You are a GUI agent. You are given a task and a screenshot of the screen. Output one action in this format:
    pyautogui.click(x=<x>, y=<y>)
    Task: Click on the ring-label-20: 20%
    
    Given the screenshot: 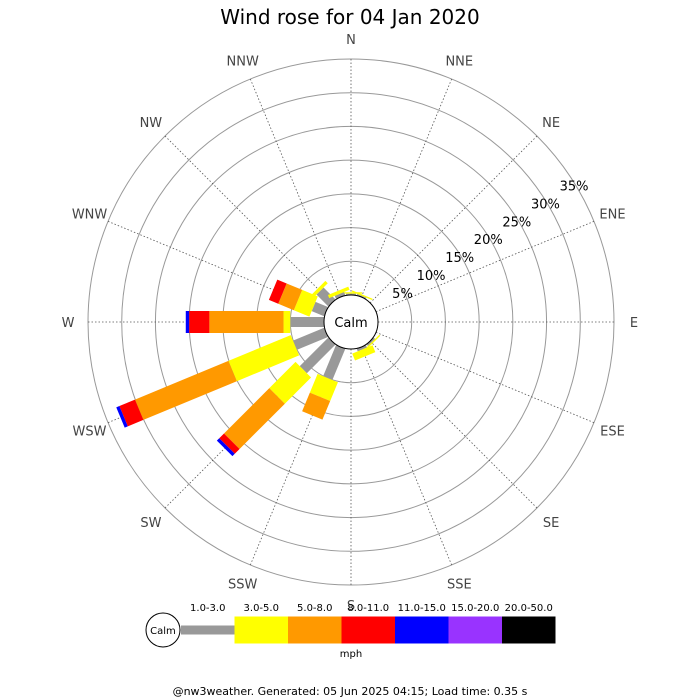 What is the action you would take?
    pyautogui.click(x=488, y=240)
    